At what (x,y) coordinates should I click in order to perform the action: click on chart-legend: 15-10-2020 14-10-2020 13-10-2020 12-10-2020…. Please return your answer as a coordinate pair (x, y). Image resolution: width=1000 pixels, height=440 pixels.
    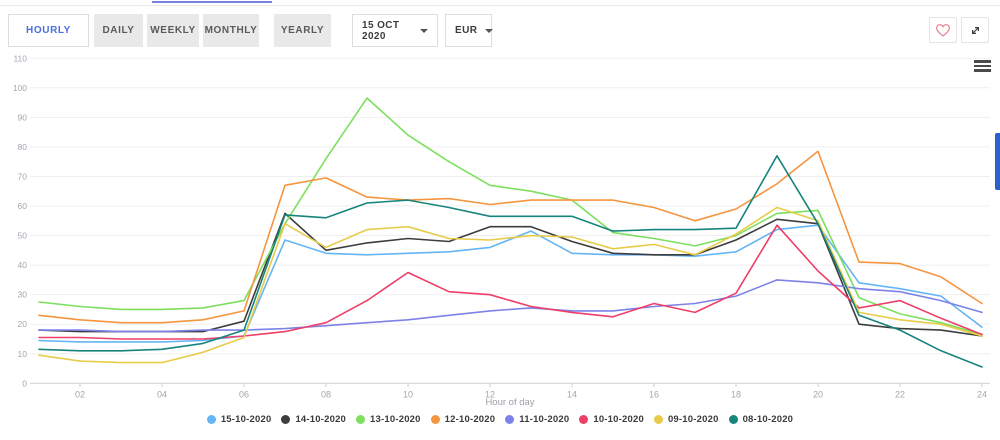
    Looking at the image, I should click on (500, 419).